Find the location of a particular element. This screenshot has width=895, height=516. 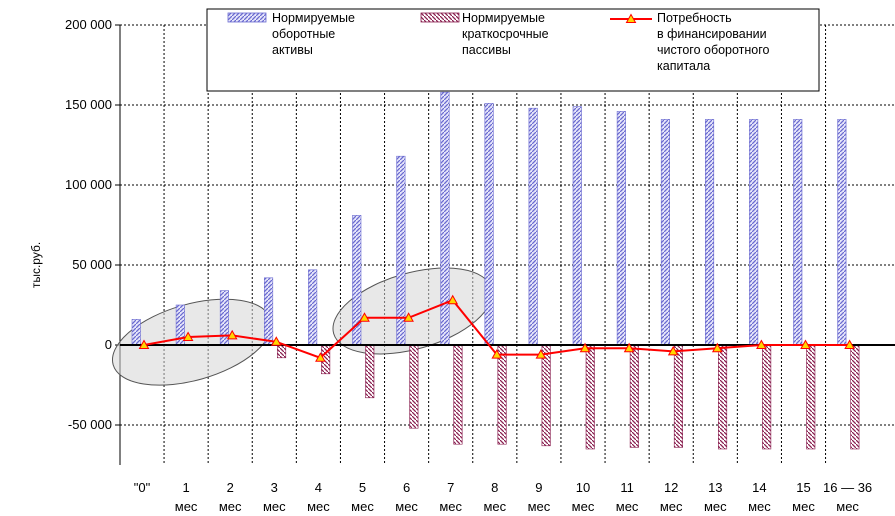

x-tick-label: 11 is located at coordinates (627, 487).